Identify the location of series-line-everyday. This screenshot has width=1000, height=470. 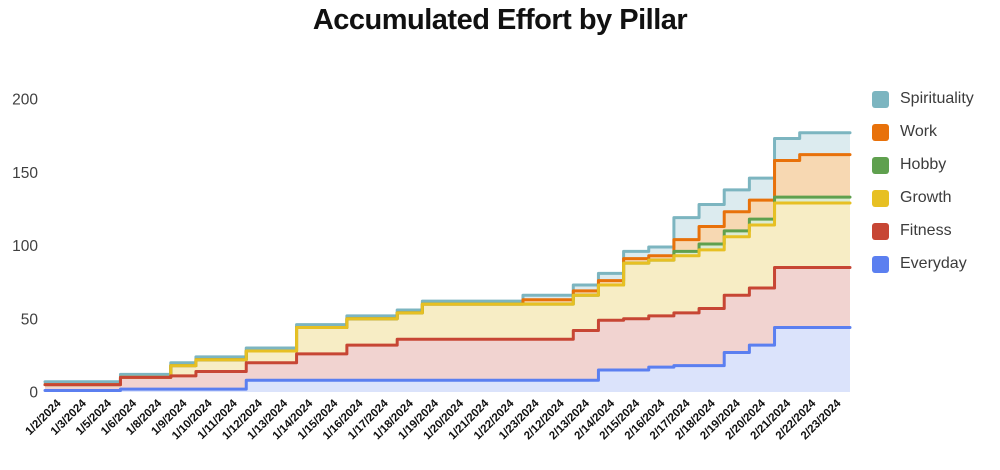
(447, 359).